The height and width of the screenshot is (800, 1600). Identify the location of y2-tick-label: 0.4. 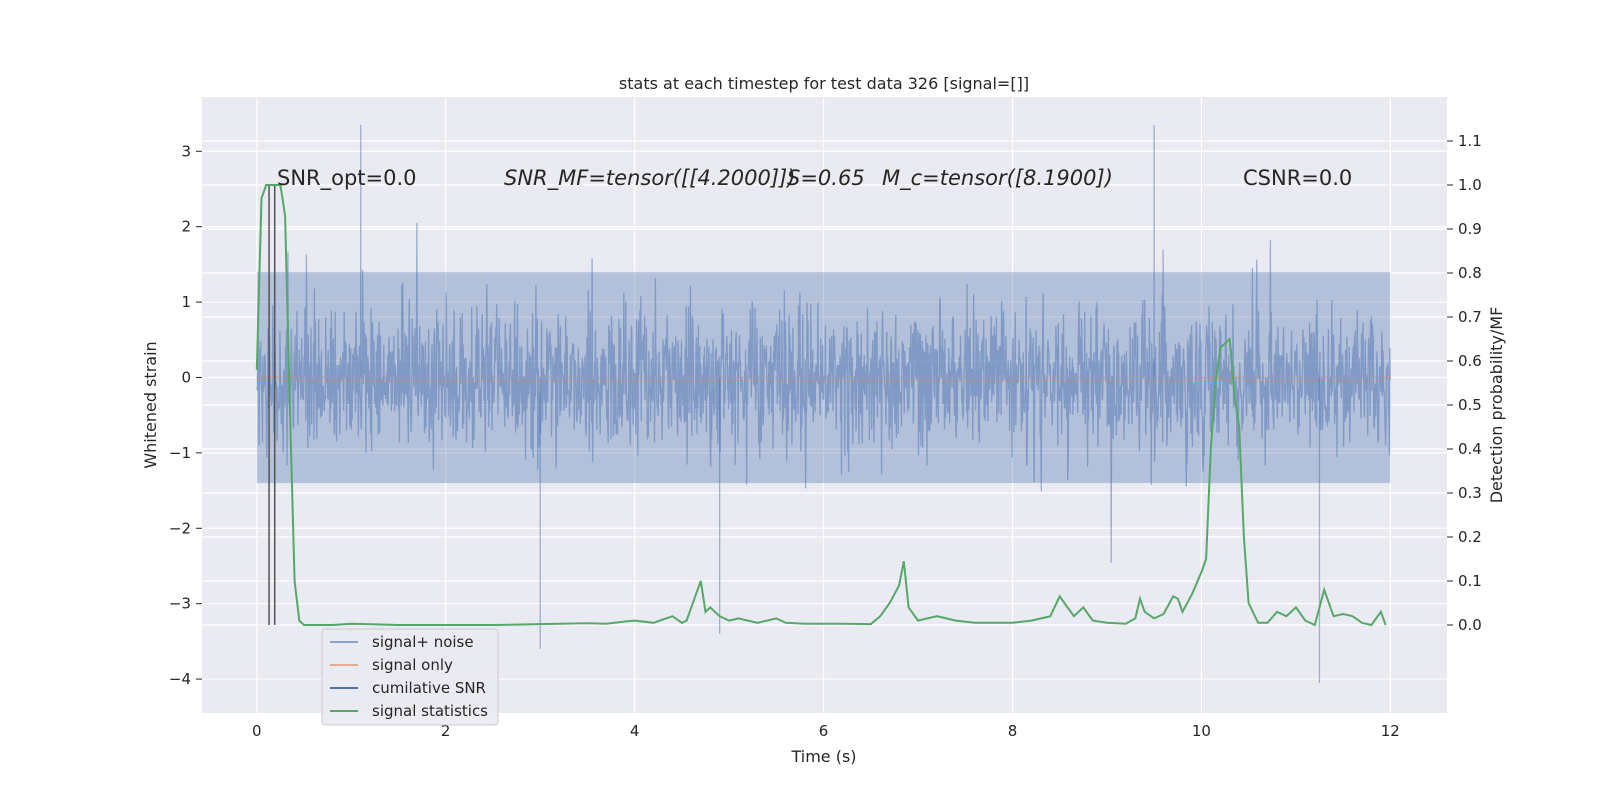
(1470, 449).